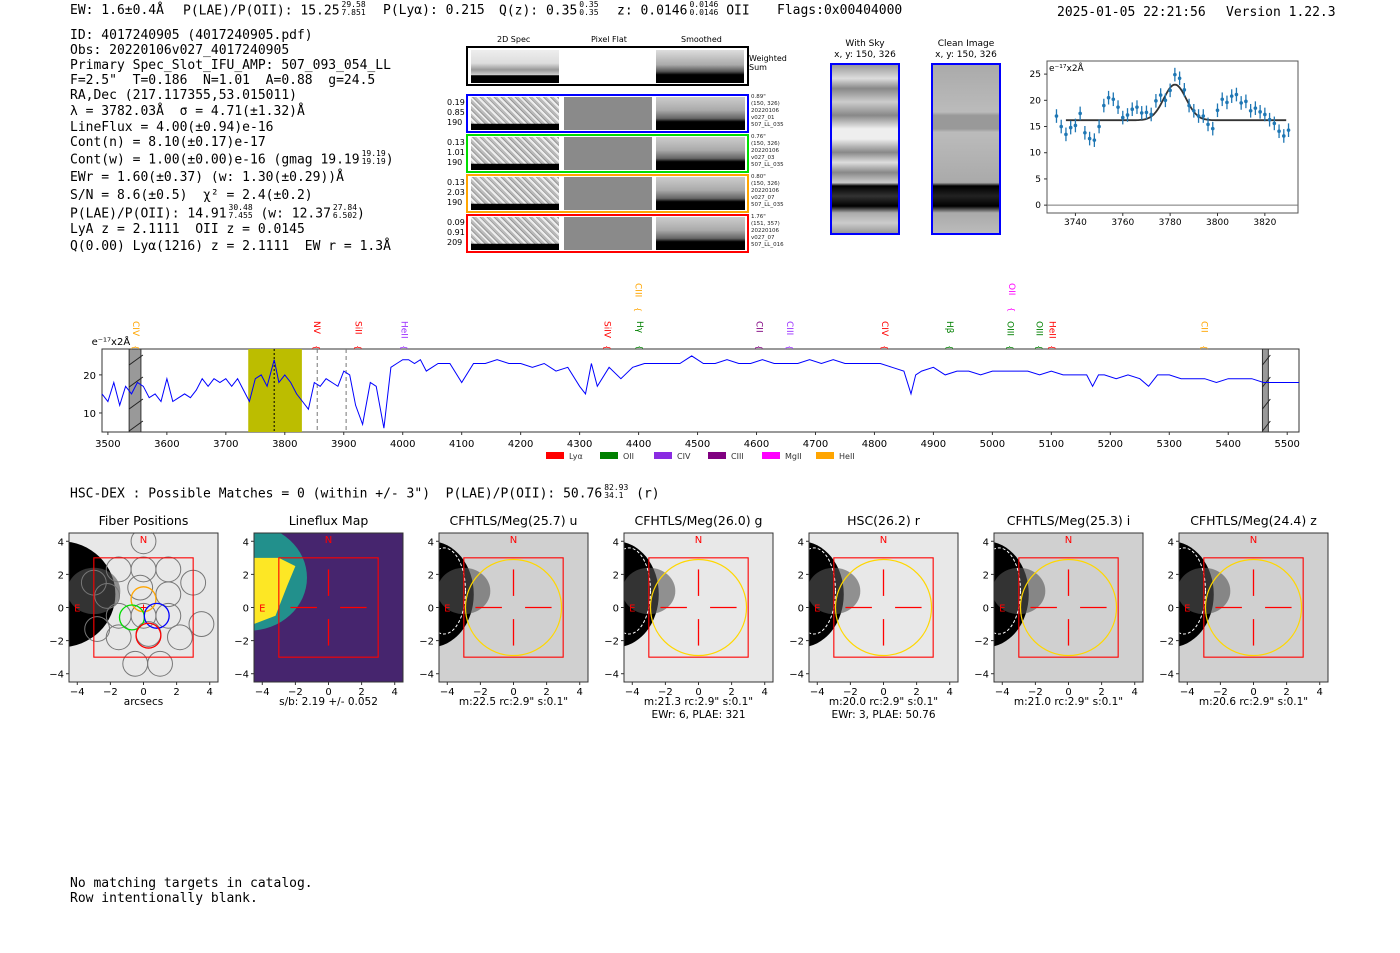 The width and height of the screenshot is (1400, 953). Describe the element at coordinates (456, 152) in the screenshot. I see `row-left-values: 0.13 1.01 190` at that location.